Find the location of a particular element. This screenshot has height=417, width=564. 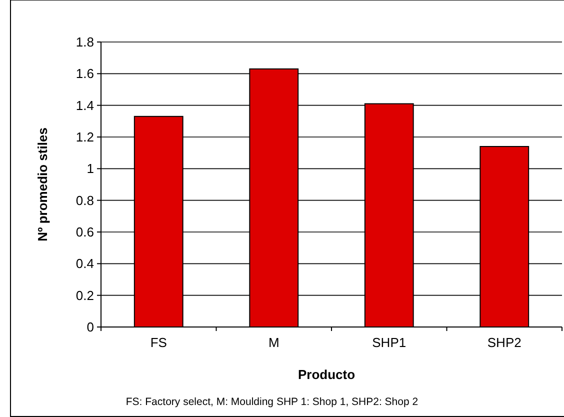

text: FS: Factory select, M: Moulding SHP 1: Shop 1, SHP2: Shop 2 is located at coordinates (272, 402).